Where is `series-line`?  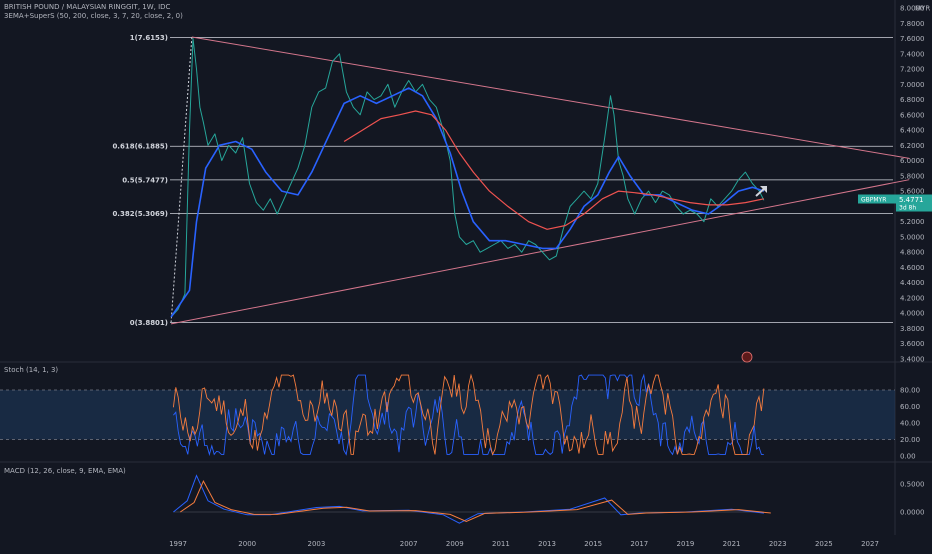
series-line is located at coordinates (554, 170).